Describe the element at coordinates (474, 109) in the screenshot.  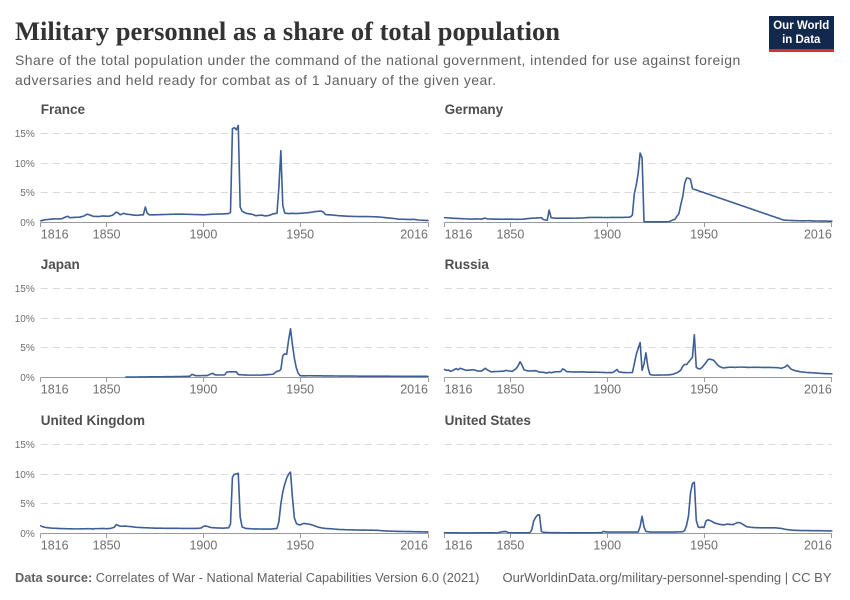
I see `svg-text: Germany` at that location.